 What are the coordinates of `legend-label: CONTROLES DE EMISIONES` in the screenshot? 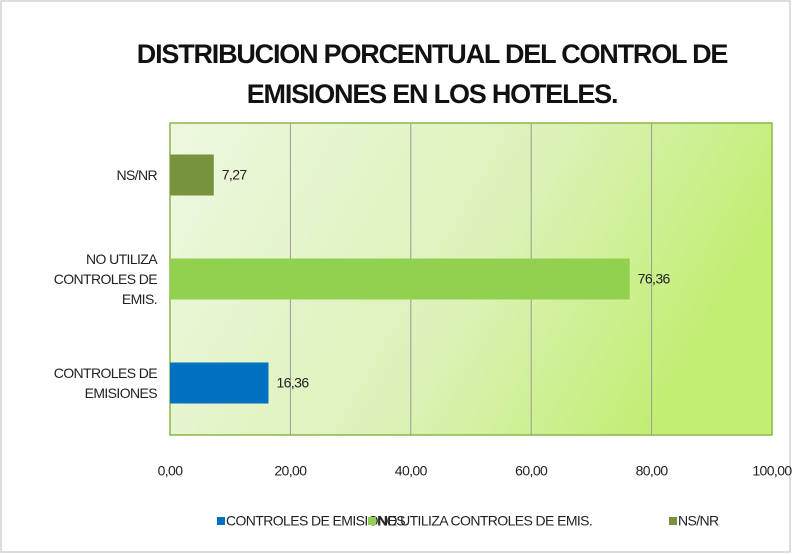 It's located at (315, 521).